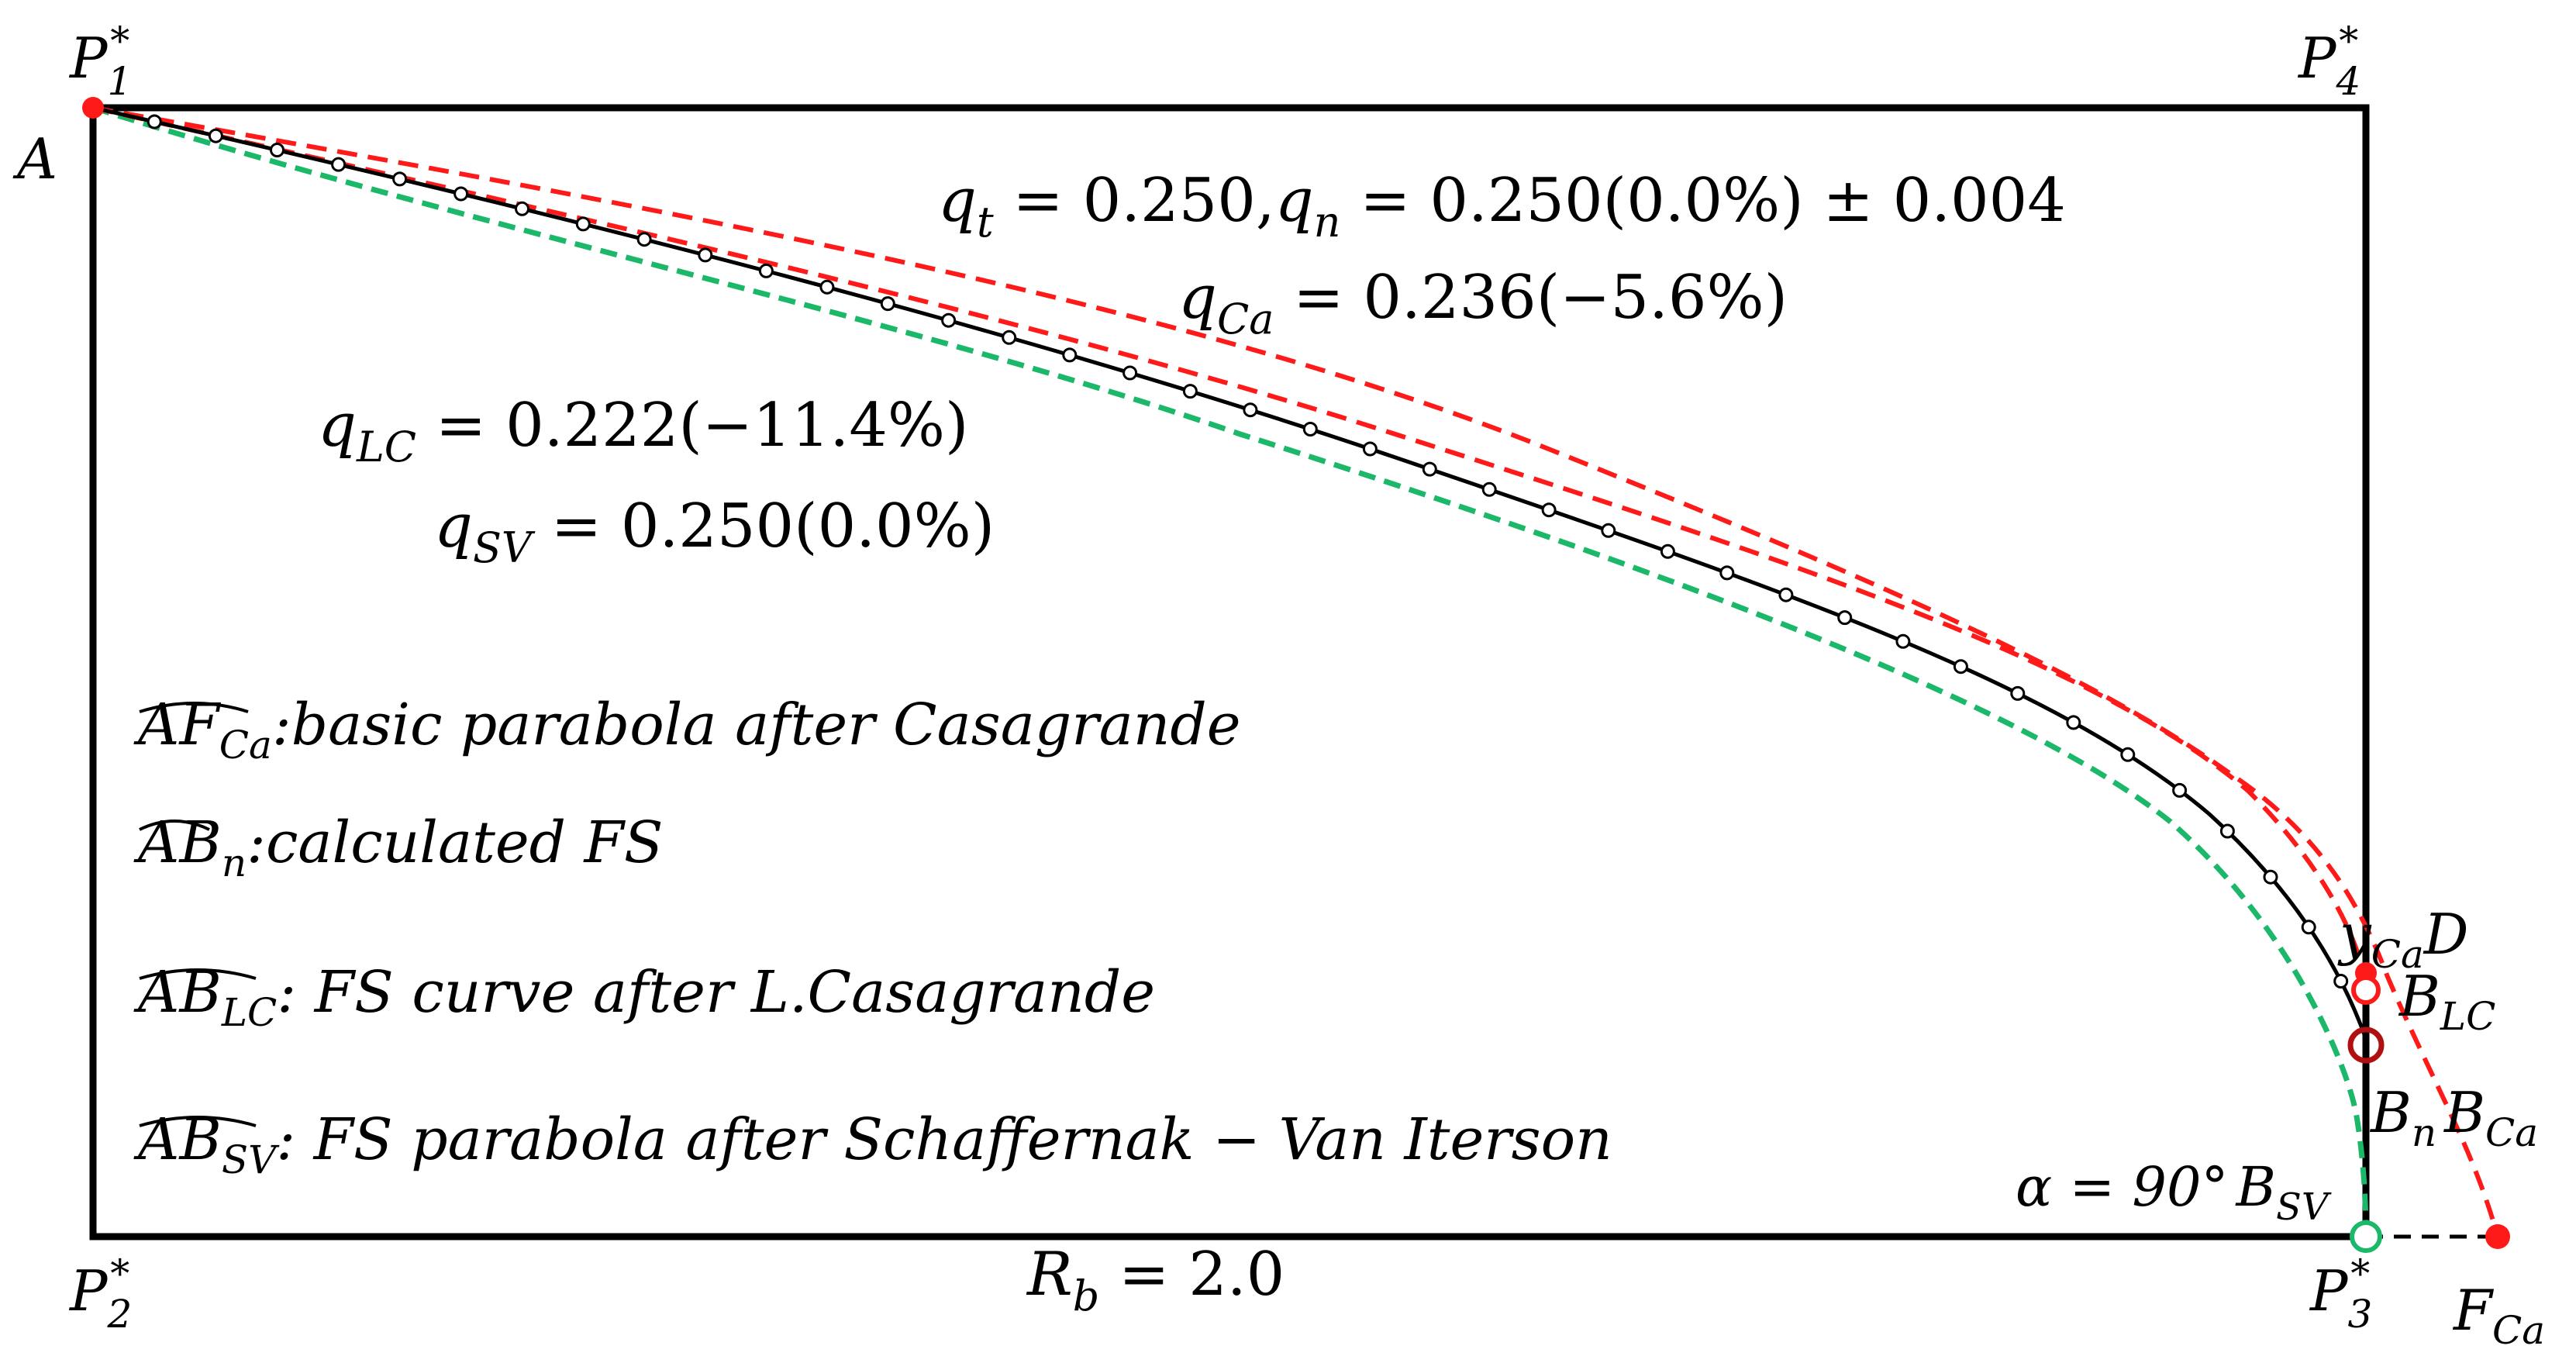 The image size is (2576, 1363). I want to click on formula-qsv: qSV = 0.250(0.0%), so click(714, 532).